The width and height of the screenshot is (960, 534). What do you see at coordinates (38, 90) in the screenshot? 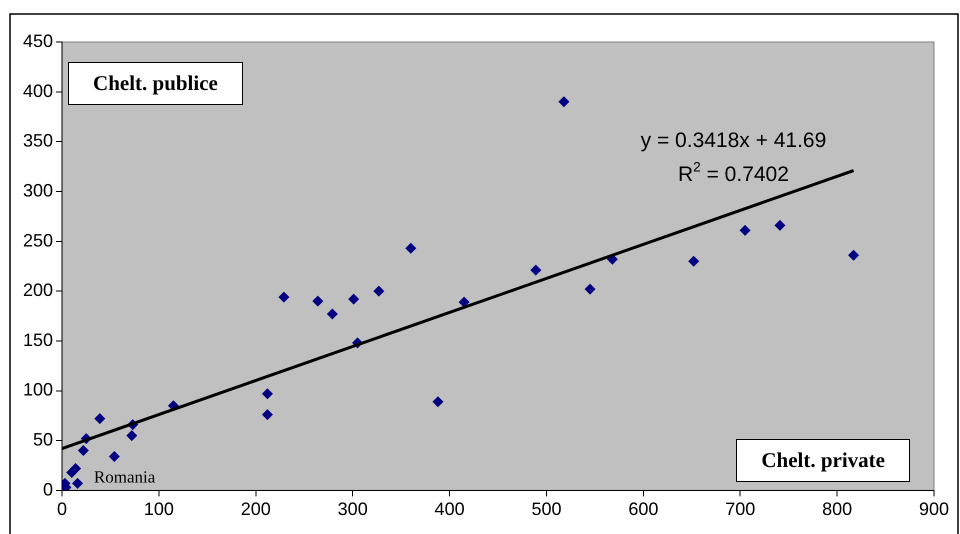
I see `y-tick-label: 400` at bounding box center [38, 90].